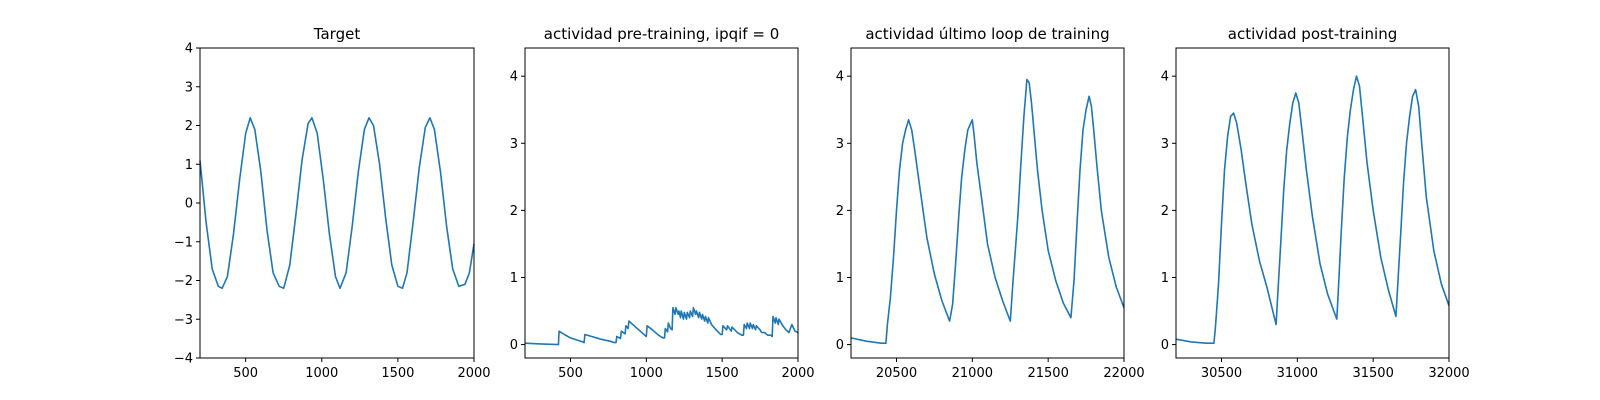 The height and width of the screenshot is (400, 1600). I want to click on x-tick-label: 21000, so click(972, 373).